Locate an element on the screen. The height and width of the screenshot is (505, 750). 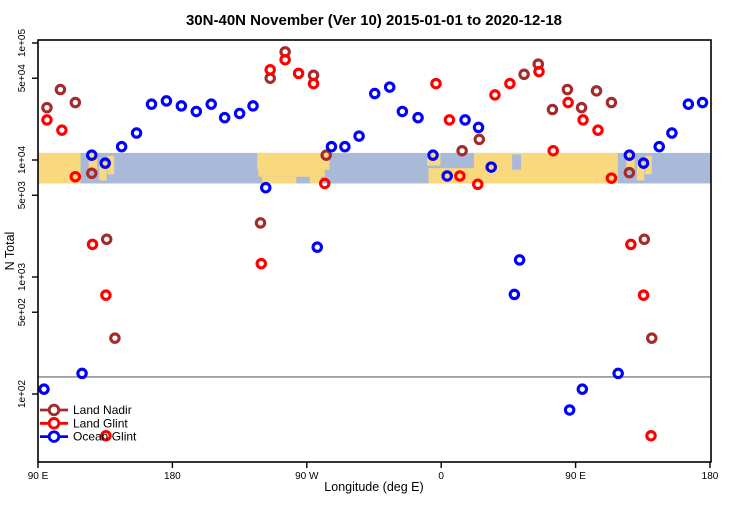
y-tick-label: 1e+04 is located at coordinates (22, 160).